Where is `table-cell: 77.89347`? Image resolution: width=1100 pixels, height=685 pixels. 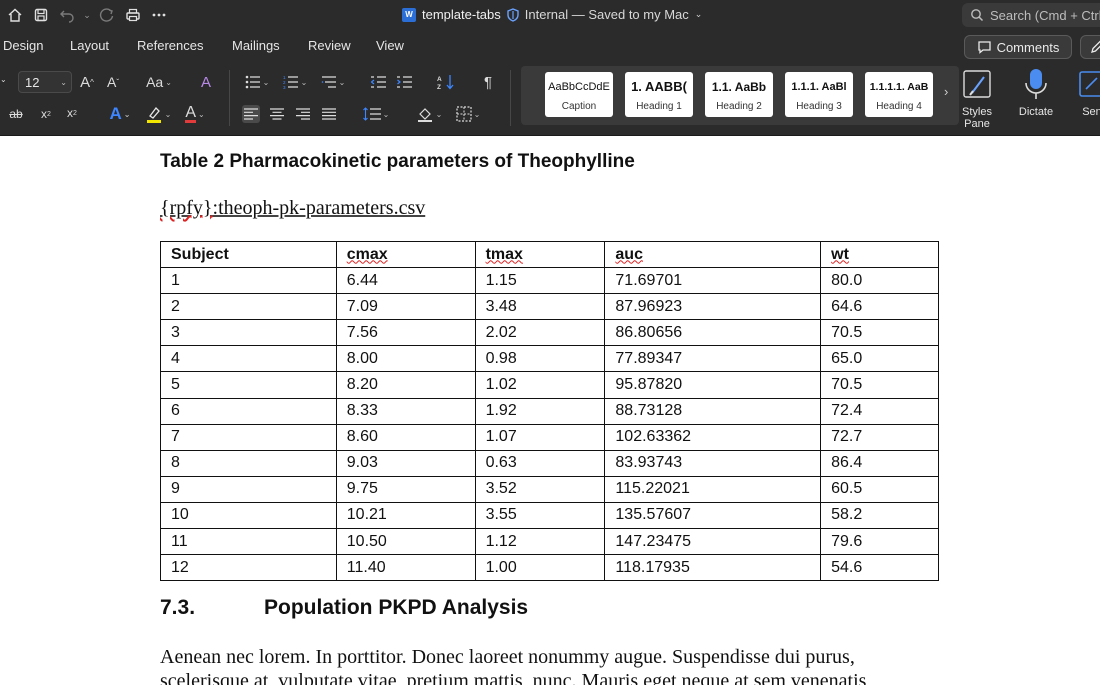 table-cell: 77.89347 is located at coordinates (713, 359).